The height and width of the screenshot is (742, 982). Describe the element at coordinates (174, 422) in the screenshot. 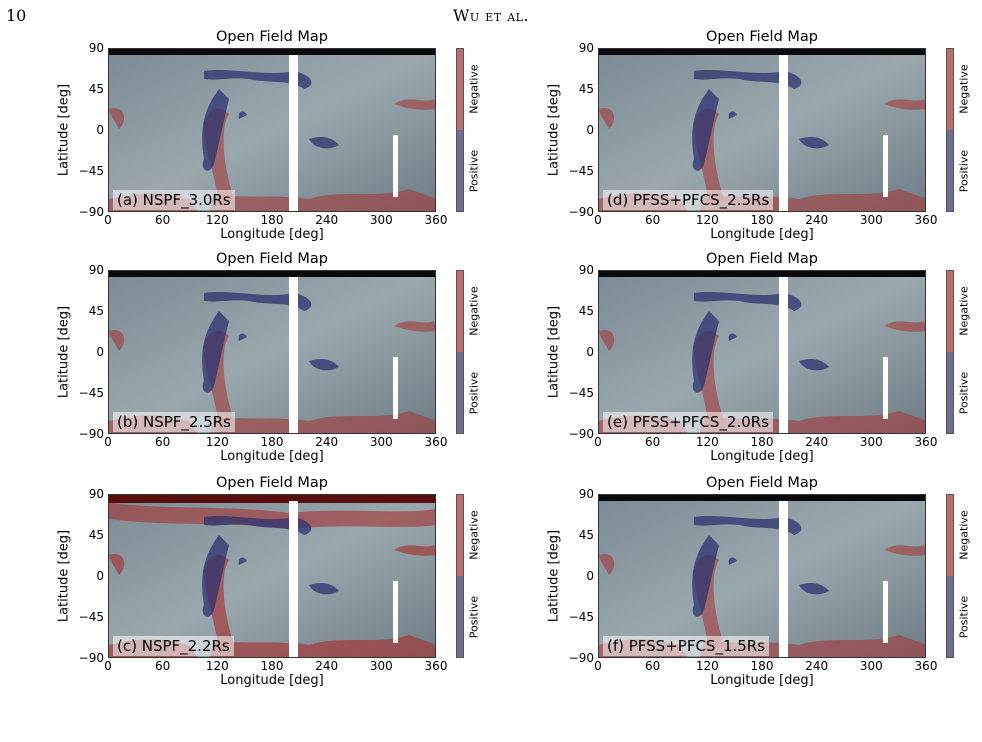

I see `panel-label: (b) NSPF_2.5Rs` at that location.